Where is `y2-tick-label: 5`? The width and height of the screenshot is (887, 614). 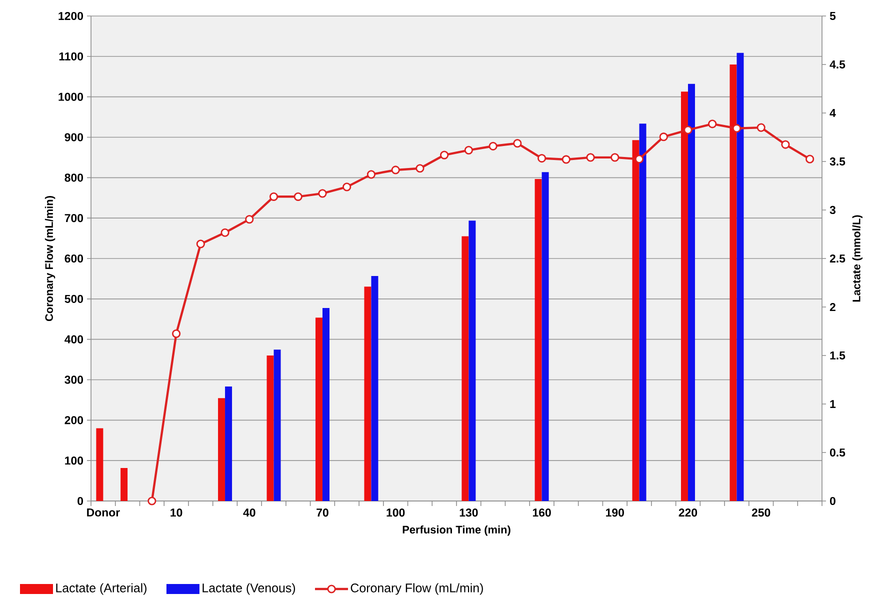
y2-tick-label: 5 is located at coordinates (833, 16).